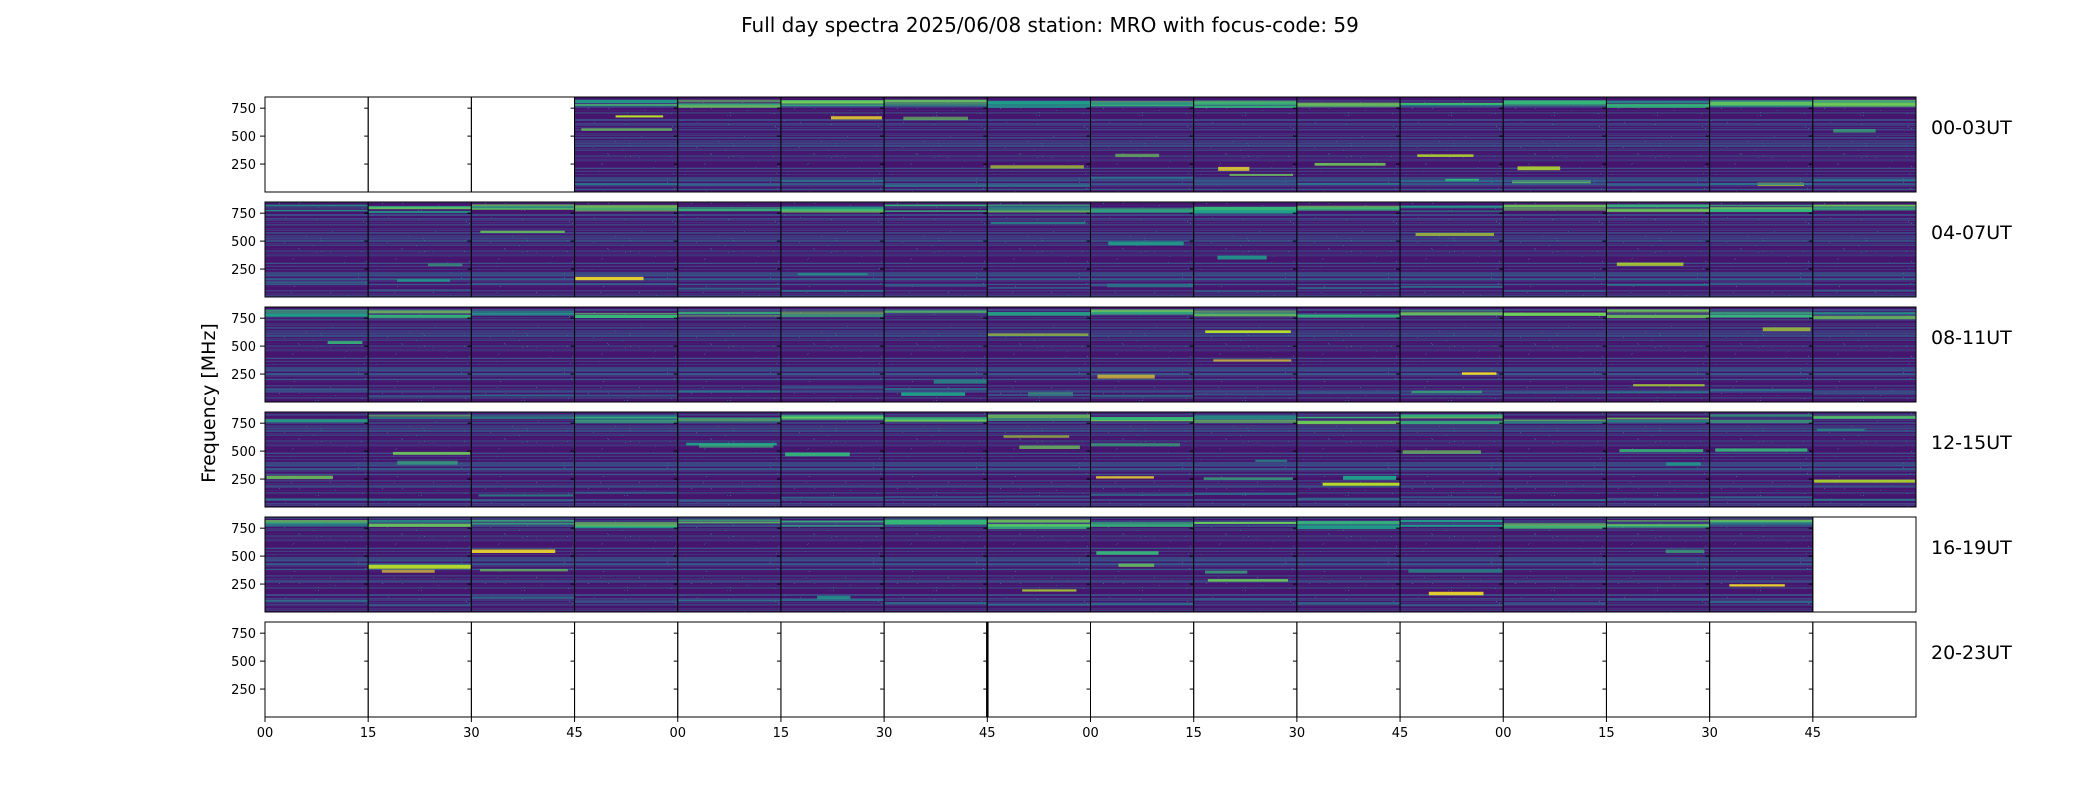 Image resolution: width=2100 pixels, height=800 pixels. I want to click on spectra-row: 250 500 750 12-15UT, so click(1121, 459).